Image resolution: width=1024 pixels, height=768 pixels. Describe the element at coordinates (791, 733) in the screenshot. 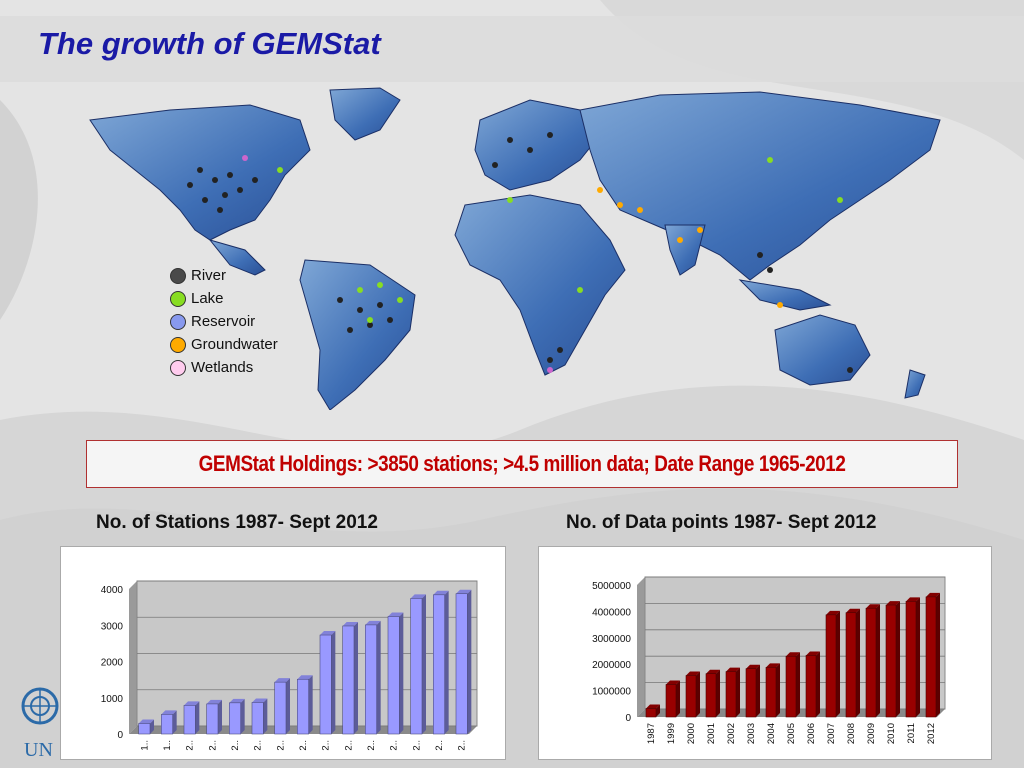

I see `x-tick-label: 2005` at that location.